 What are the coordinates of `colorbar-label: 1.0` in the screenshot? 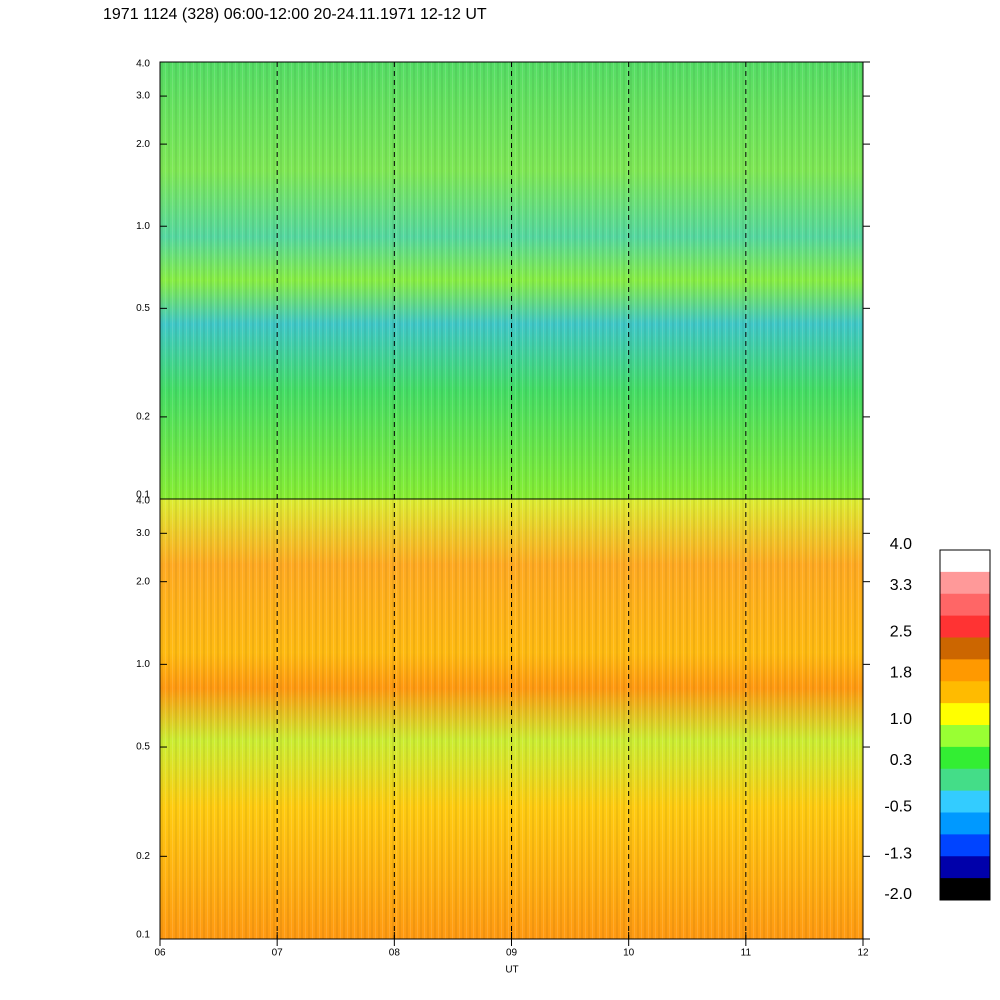 It's located at (901, 719).